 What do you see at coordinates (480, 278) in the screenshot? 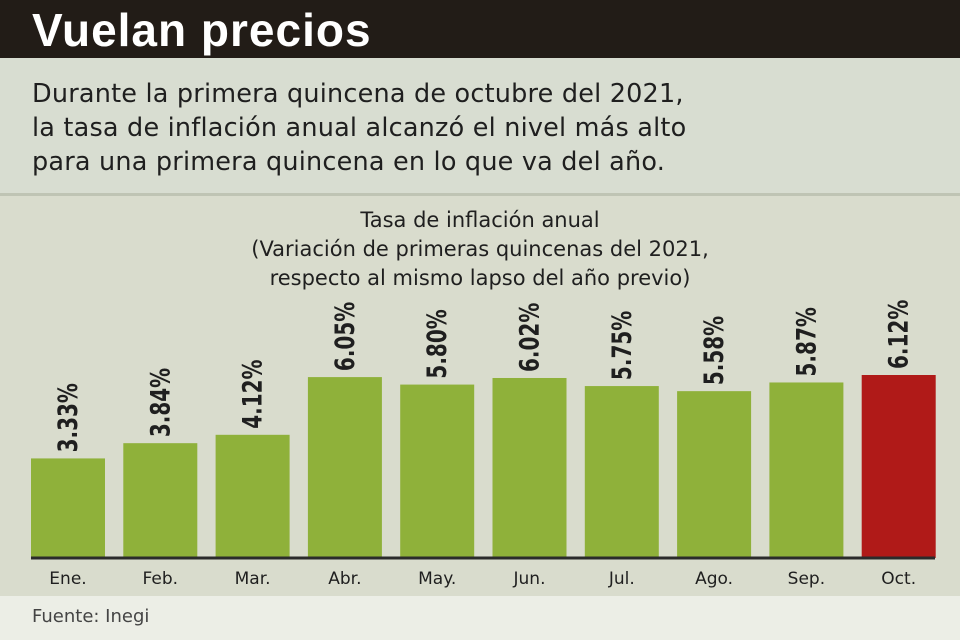
I see `chart-title-line-3: respecto al mismo lapso del año previo)` at bounding box center [480, 278].